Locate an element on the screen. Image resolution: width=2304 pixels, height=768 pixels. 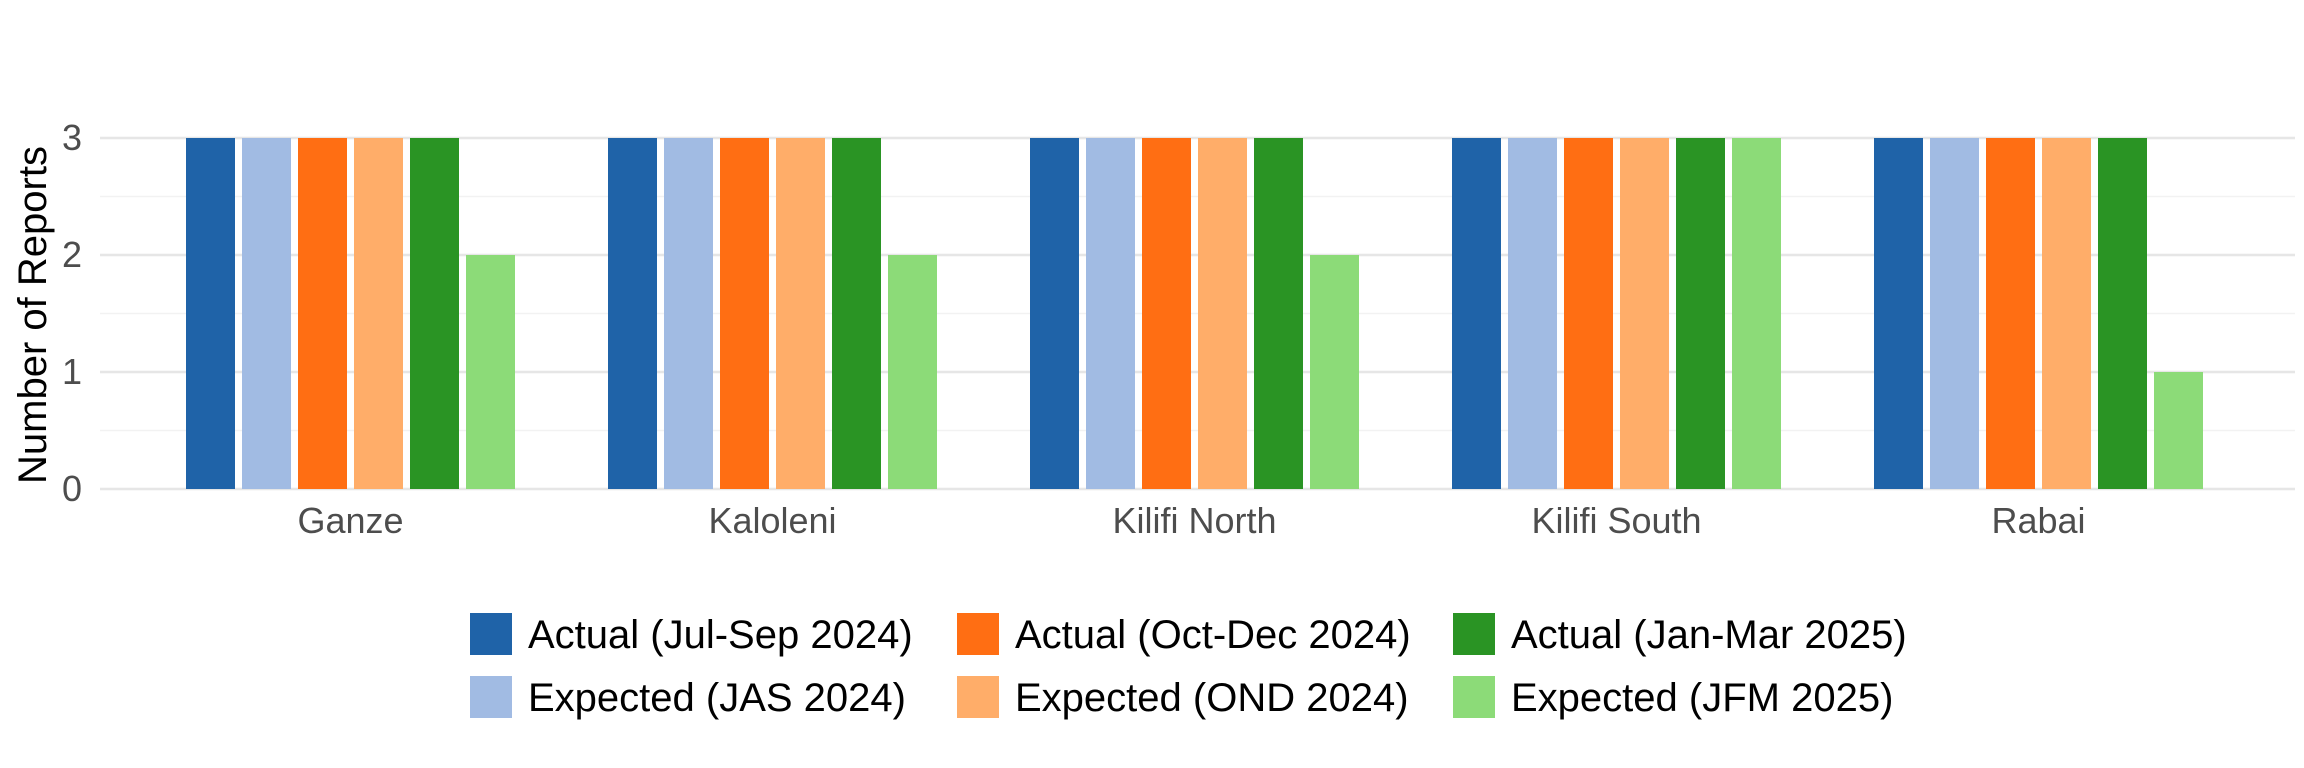
x-tick-label: Kaloleni is located at coordinates (772, 520).